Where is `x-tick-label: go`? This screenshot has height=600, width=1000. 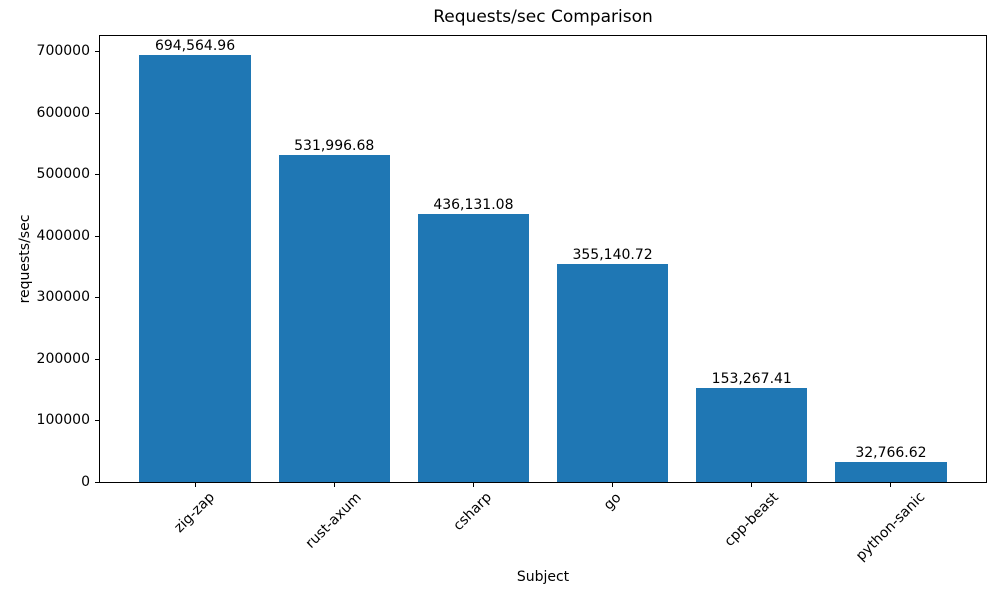
x-tick-label: go is located at coordinates (612, 501).